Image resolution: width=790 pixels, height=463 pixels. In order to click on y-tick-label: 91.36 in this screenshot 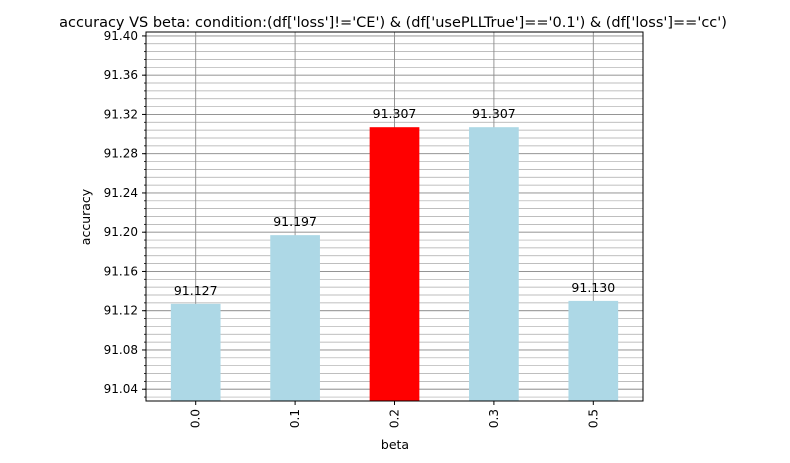, I will do `click(121, 75)`.